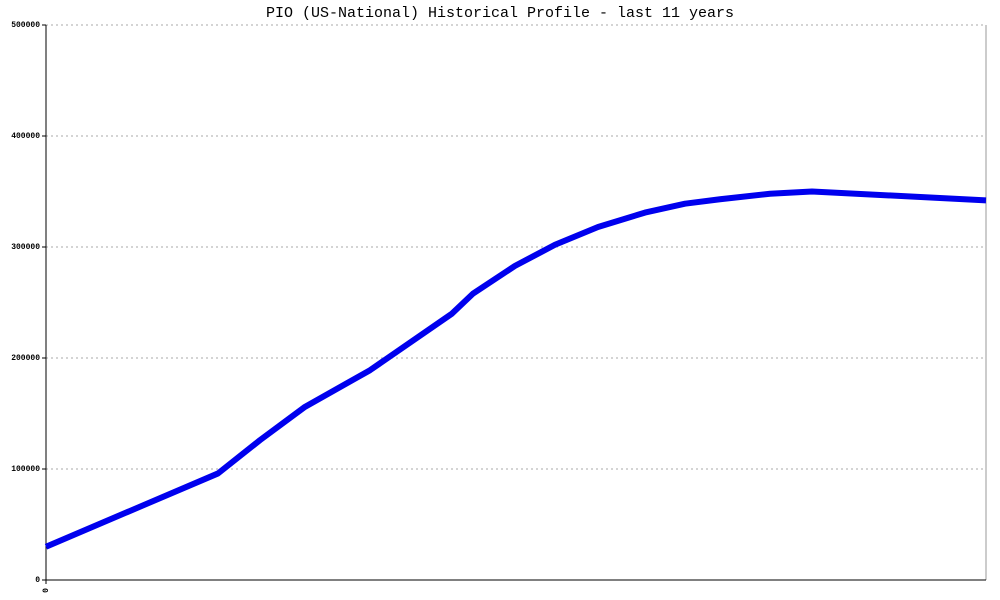  Describe the element at coordinates (37, 580) in the screenshot. I see `y-tick-label: 0` at that location.